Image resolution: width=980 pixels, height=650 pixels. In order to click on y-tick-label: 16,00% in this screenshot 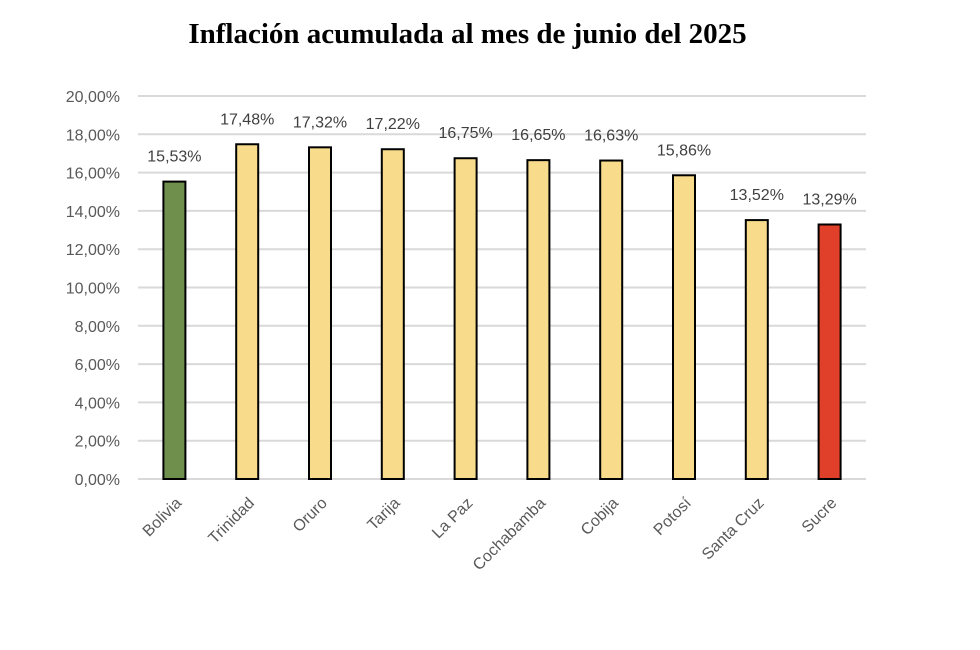, I will do `click(93, 174)`.